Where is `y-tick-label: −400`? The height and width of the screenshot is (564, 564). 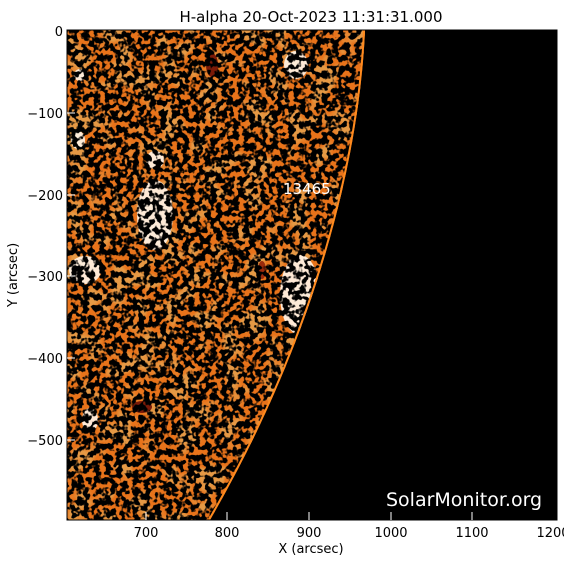 y-tick-label: −400 is located at coordinates (45, 359).